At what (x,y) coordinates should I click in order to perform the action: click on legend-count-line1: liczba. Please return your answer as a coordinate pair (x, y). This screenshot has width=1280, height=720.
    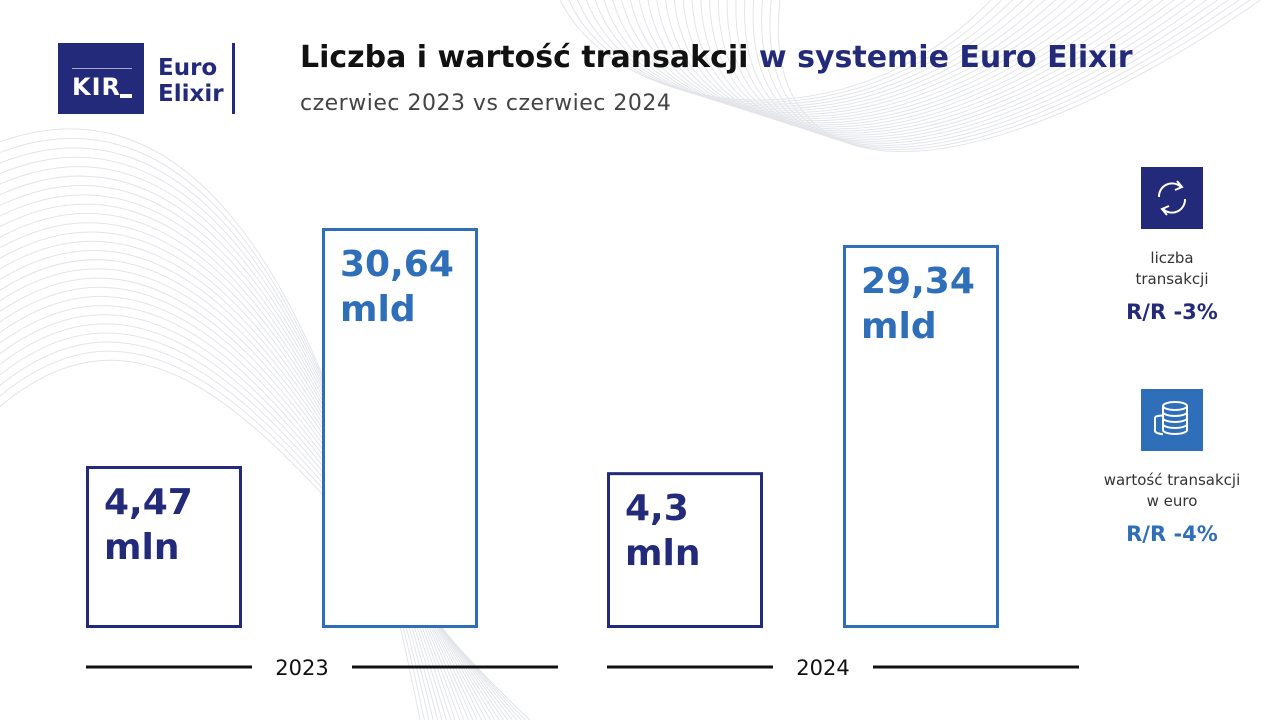
    Looking at the image, I should click on (1172, 258).